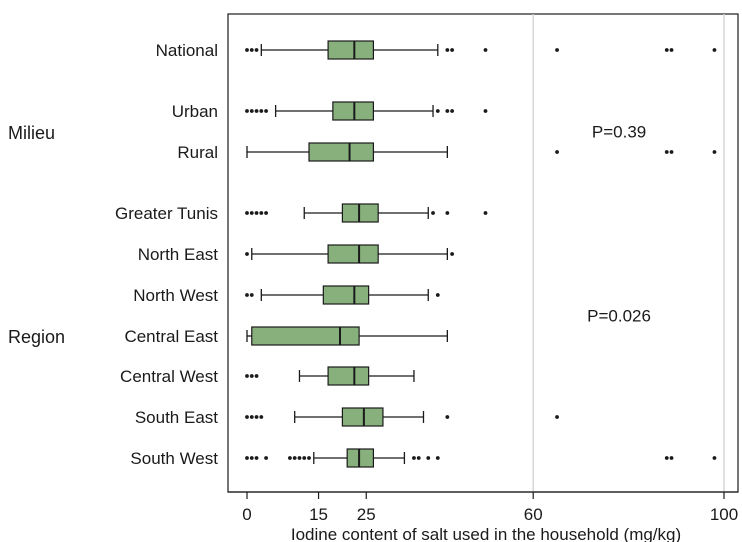 The height and width of the screenshot is (542, 742). What do you see at coordinates (175, 295) in the screenshot?
I see `row-label: North West` at bounding box center [175, 295].